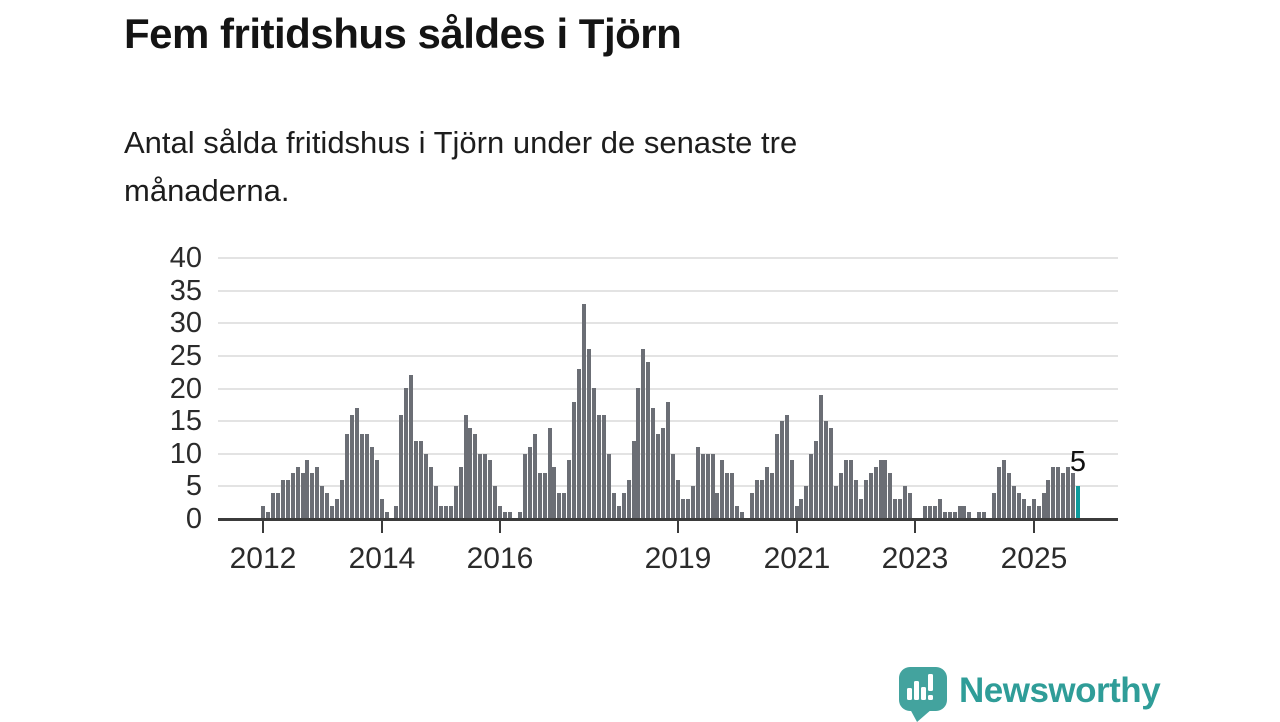 The height and width of the screenshot is (722, 1280). Describe the element at coordinates (1078, 462) in the screenshot. I see `last-value-label: 5` at that location.